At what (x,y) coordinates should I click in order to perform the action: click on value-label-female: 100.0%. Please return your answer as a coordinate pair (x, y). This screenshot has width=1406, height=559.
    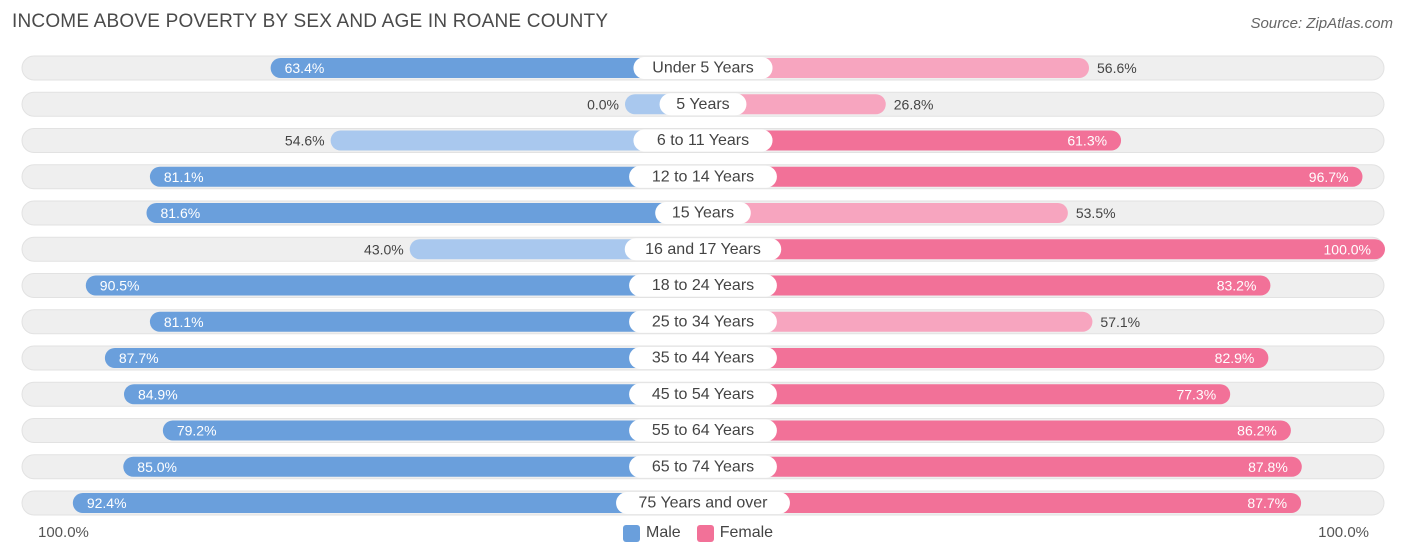
    Looking at the image, I should click on (1347, 249).